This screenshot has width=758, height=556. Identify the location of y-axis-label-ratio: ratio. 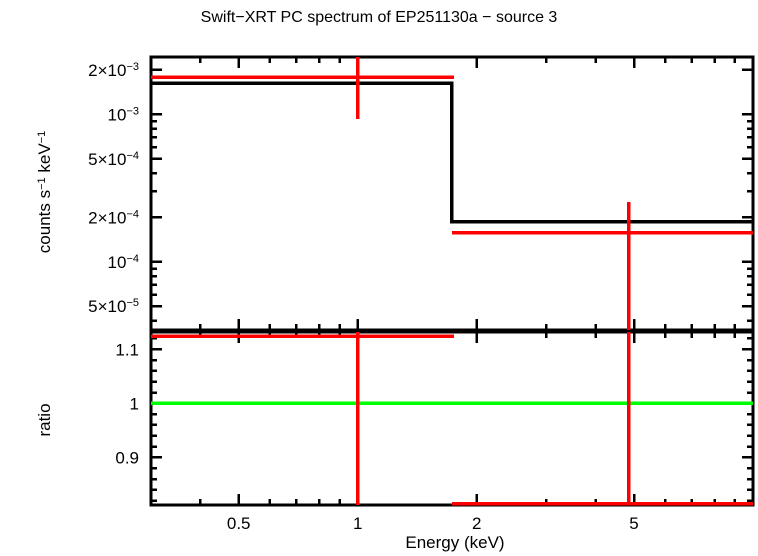
(44, 419).